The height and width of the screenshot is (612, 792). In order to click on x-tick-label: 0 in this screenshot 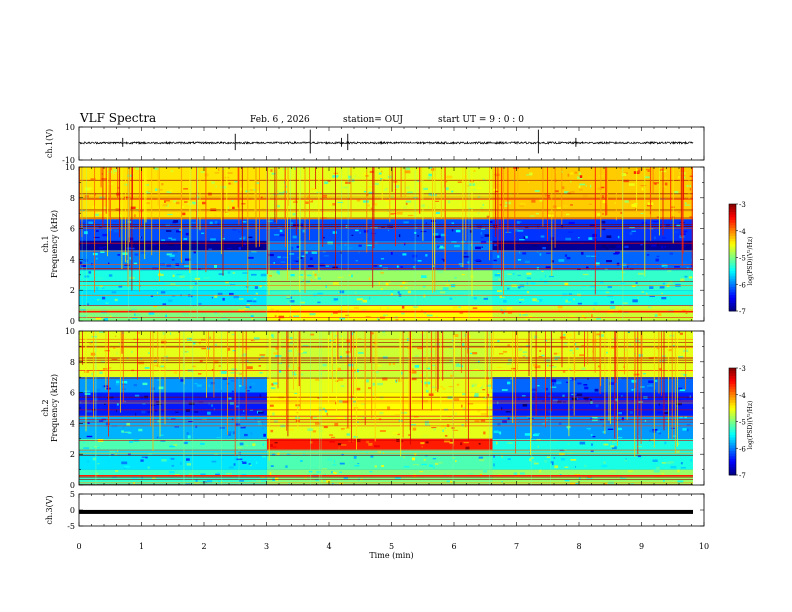, I will do `click(78, 546)`.